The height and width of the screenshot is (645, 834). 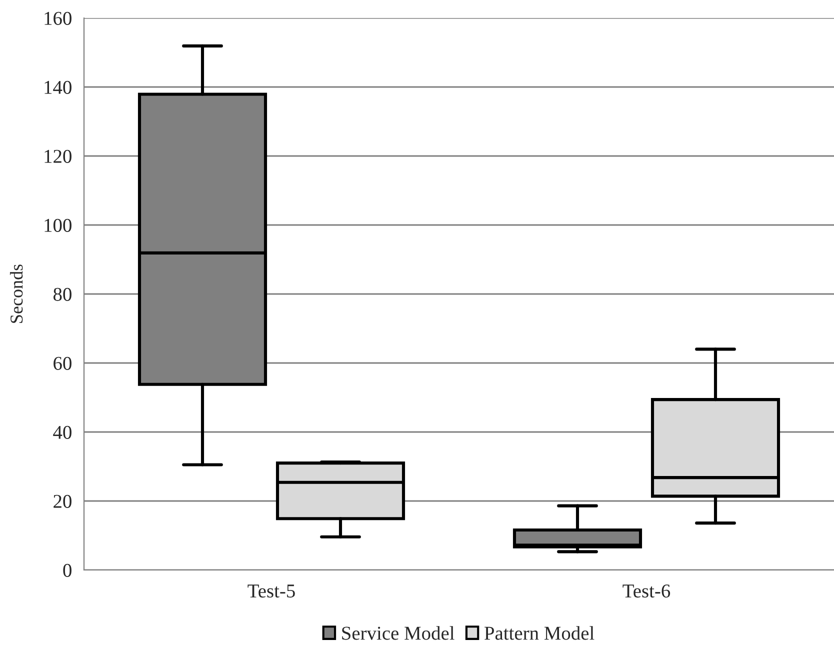 What do you see at coordinates (67, 570) in the screenshot?
I see `y-tick-label: 0` at bounding box center [67, 570].